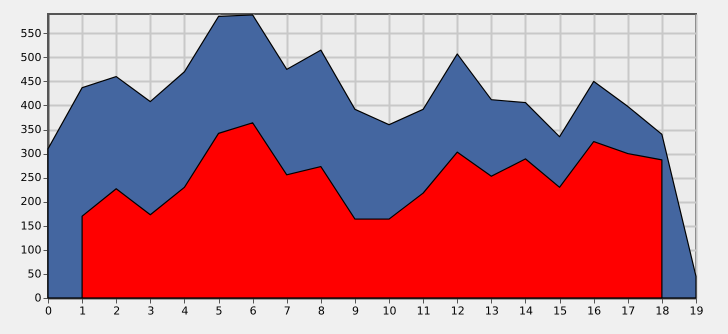 This screenshot has height=334, width=728. I want to click on x-tick-label: 14, so click(525, 311).